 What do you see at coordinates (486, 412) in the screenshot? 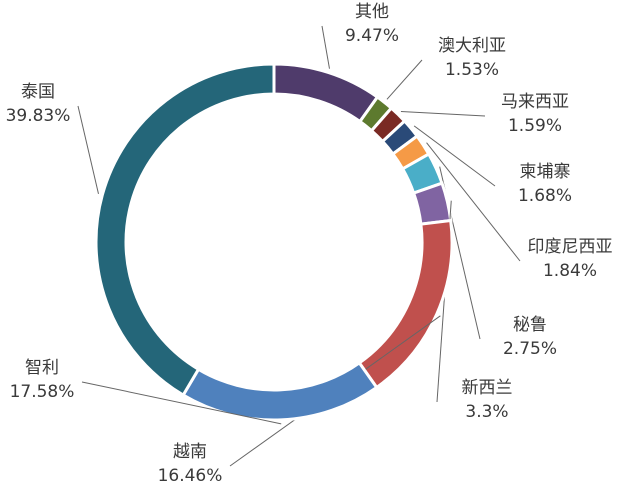
I see `value-label: 3.3%` at bounding box center [486, 412].